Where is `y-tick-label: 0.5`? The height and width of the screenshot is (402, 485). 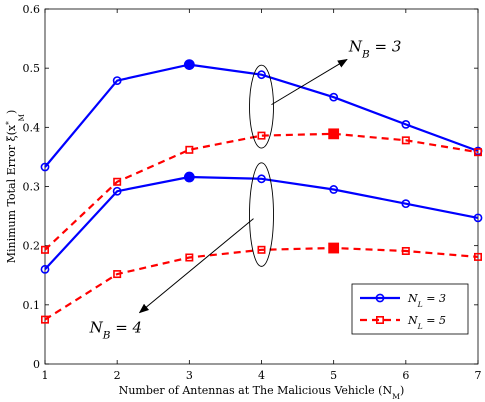
y-tick-label: 0.5 is located at coordinates (32, 68).